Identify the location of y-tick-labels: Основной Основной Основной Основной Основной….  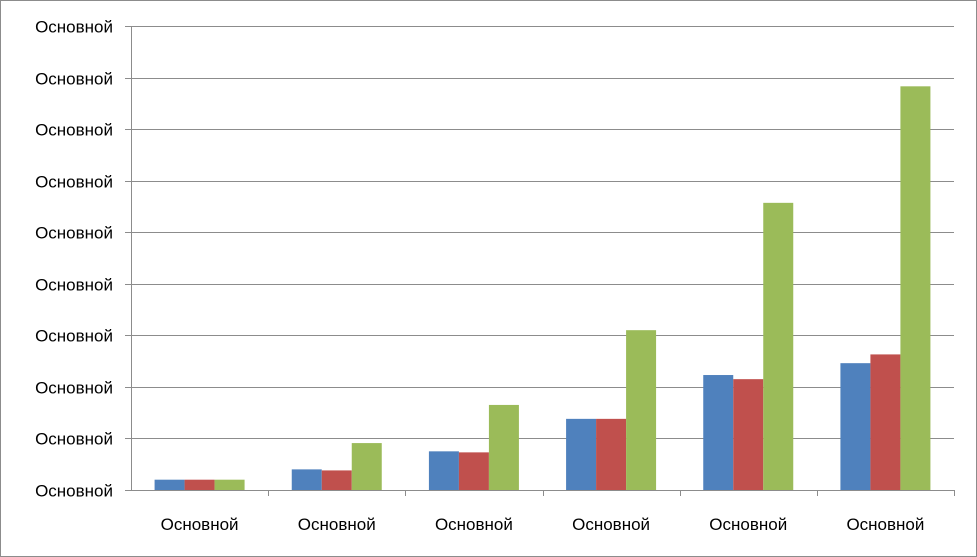
(74, 259).